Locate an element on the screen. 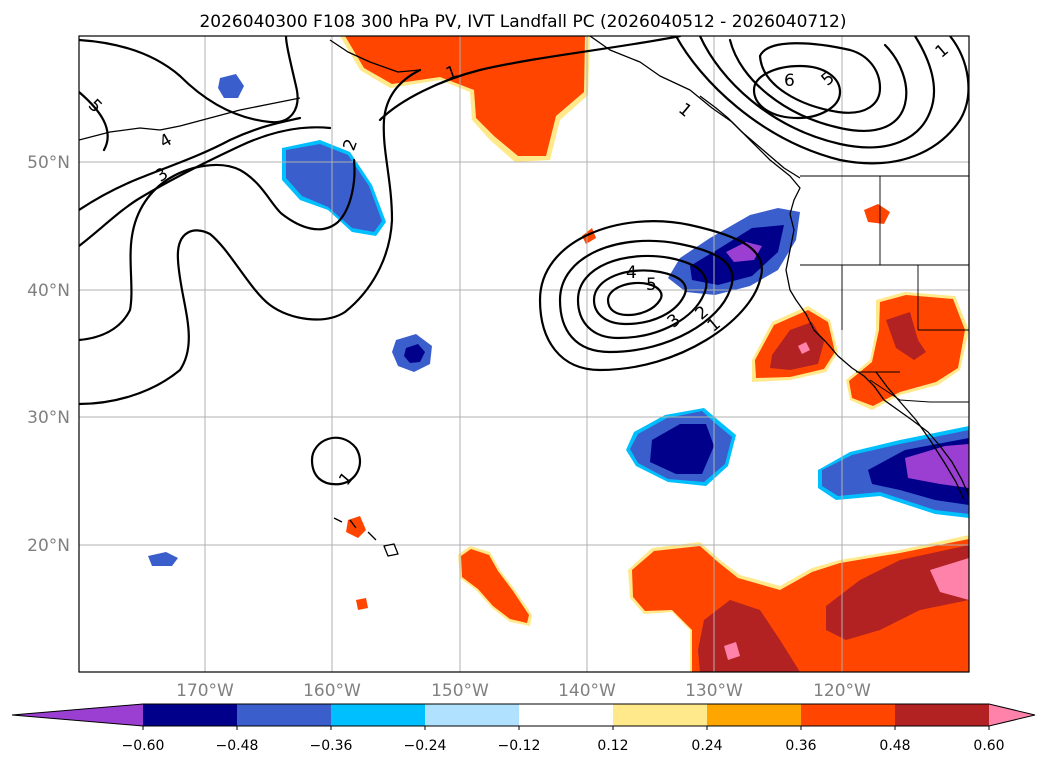 This screenshot has height=765, width=1047. shade-positive-great-basin-dark is located at coordinates (906, 336).